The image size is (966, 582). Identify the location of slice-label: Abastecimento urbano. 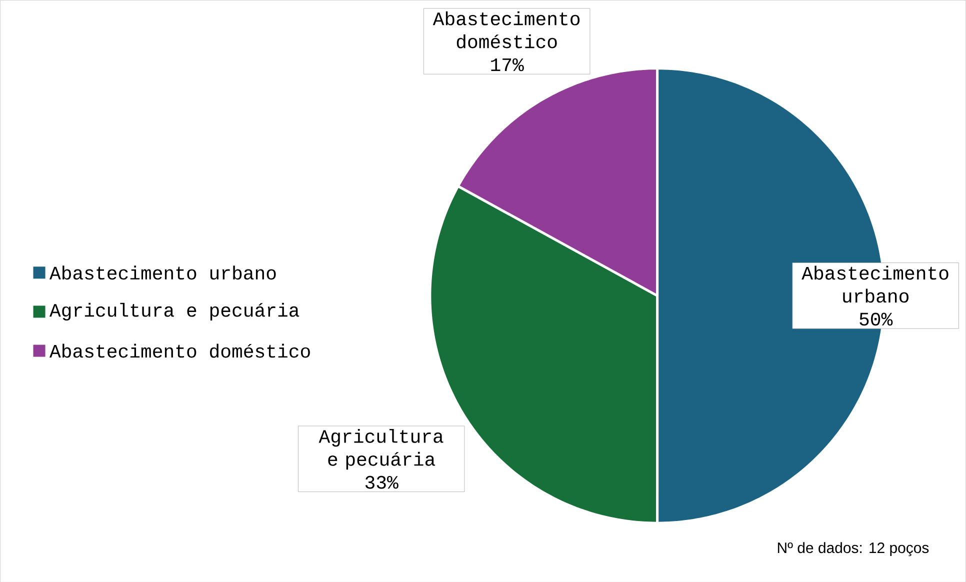
(875, 284).